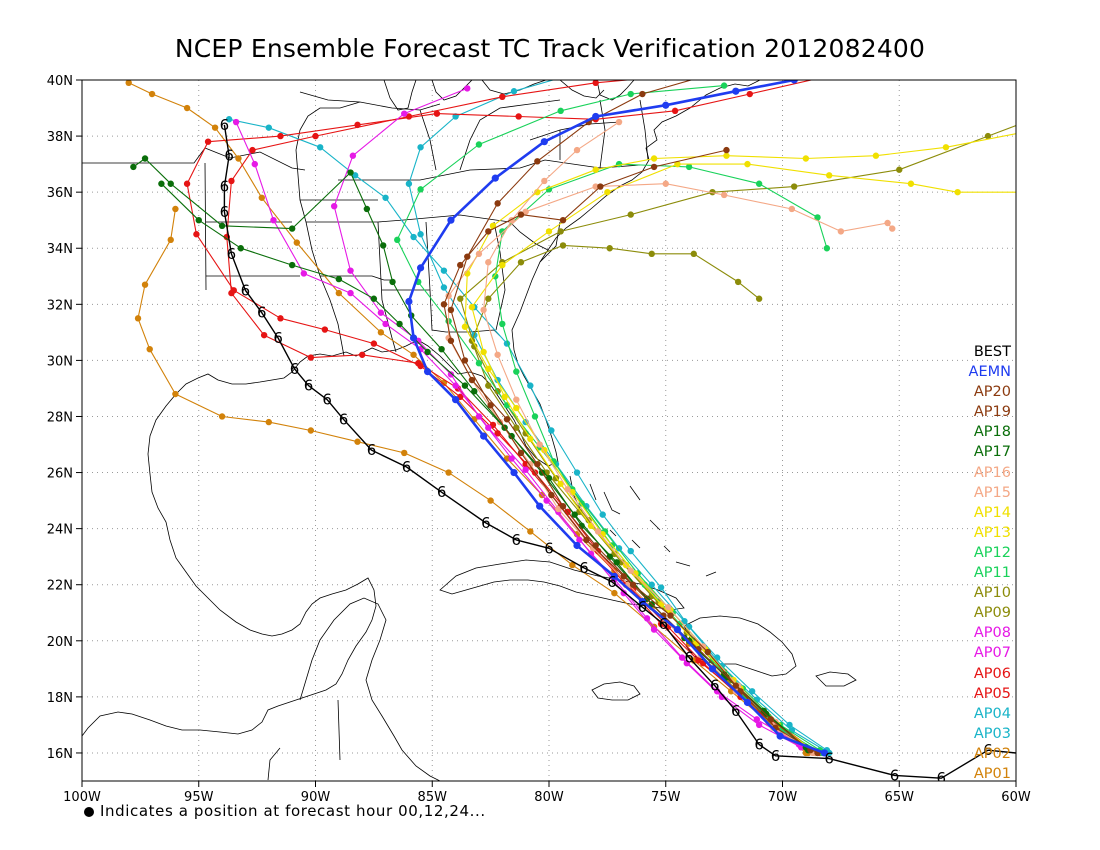 Image resolution: width=1100 pixels, height=850 pixels. Describe the element at coordinates (992, 432) in the screenshot. I see `legend-entry-ap18: AP18` at that location.